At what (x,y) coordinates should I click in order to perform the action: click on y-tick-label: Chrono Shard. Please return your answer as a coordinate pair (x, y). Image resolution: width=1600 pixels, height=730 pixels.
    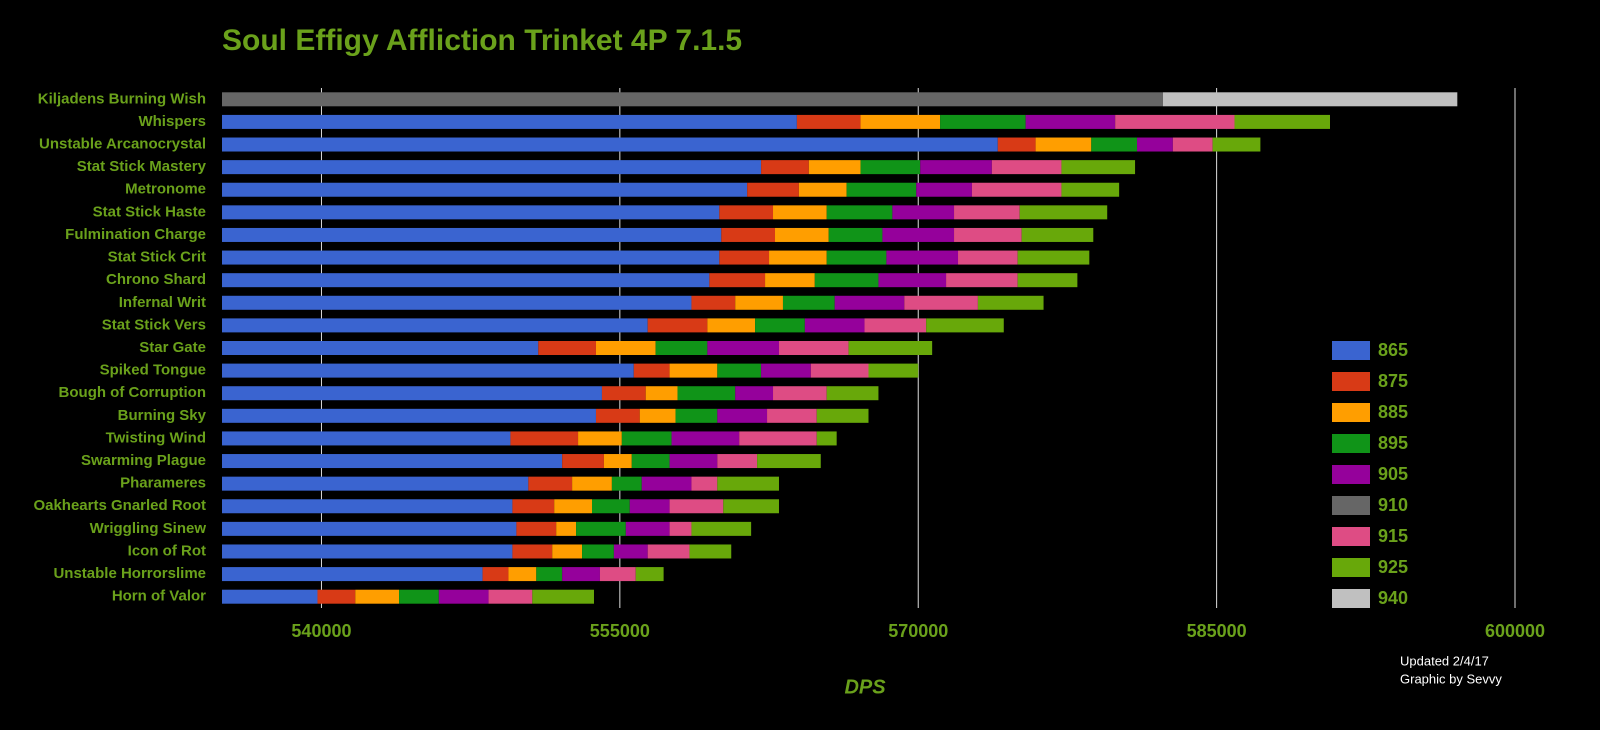
    Looking at the image, I should click on (156, 279).